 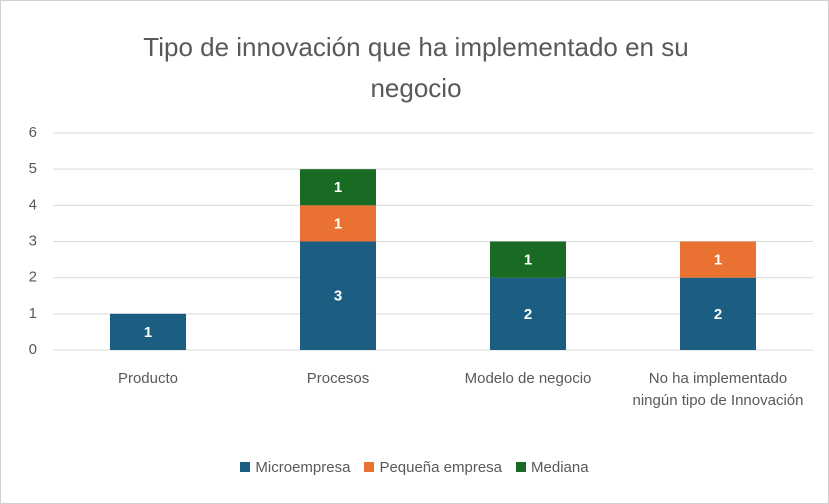 I want to click on y-tick-label: 5, so click(x=33, y=168).